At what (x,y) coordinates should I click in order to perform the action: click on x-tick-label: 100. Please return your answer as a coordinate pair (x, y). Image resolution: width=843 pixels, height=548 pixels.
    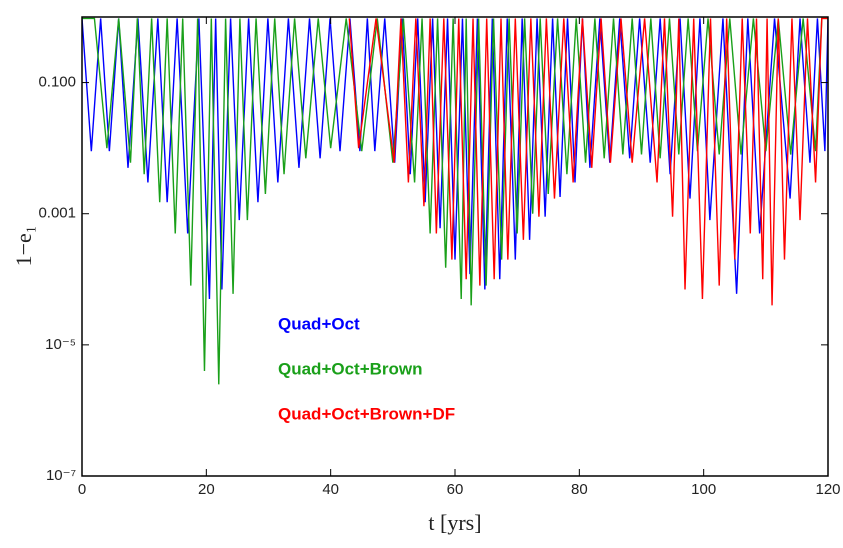
    Looking at the image, I should click on (703, 489).